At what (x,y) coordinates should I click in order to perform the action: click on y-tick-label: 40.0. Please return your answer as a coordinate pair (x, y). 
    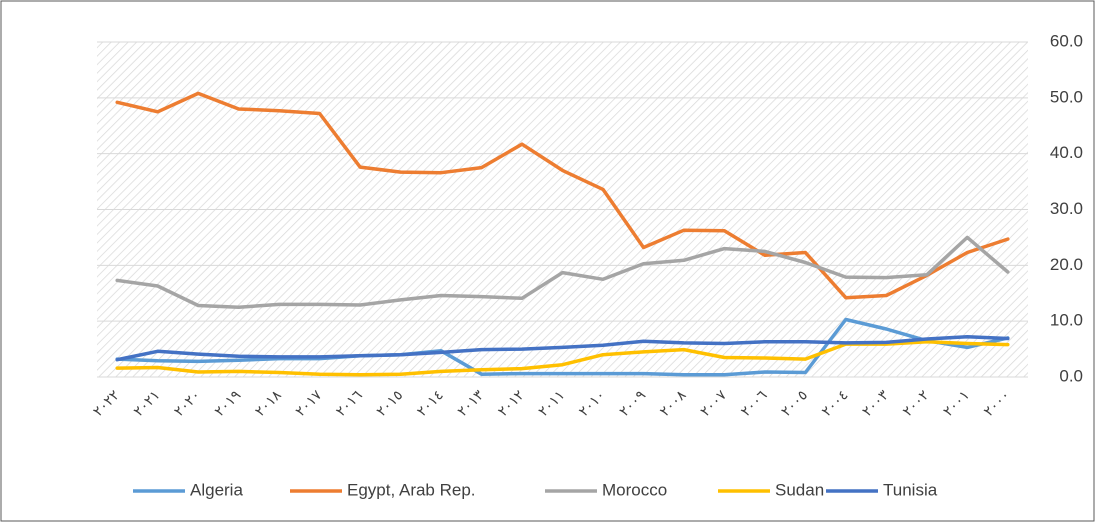
    Looking at the image, I should click on (1066, 152).